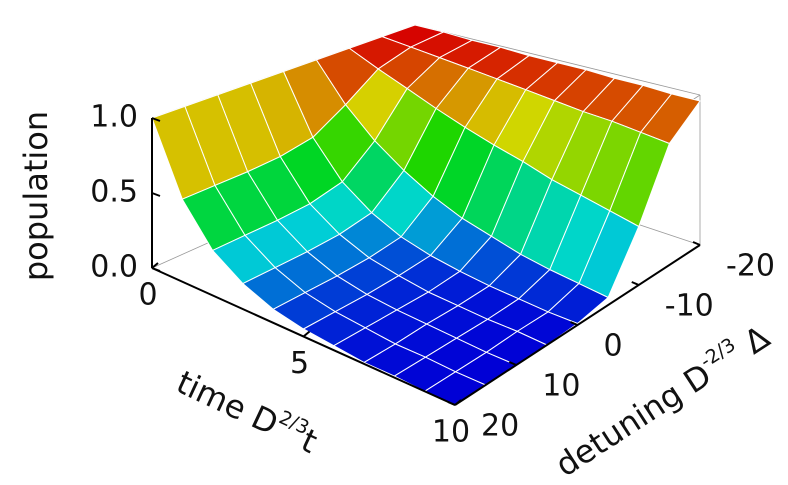 This screenshot has height=485, width=788. Describe the element at coordinates (299, 363) in the screenshot. I see `x-tick-label: 5` at that location.